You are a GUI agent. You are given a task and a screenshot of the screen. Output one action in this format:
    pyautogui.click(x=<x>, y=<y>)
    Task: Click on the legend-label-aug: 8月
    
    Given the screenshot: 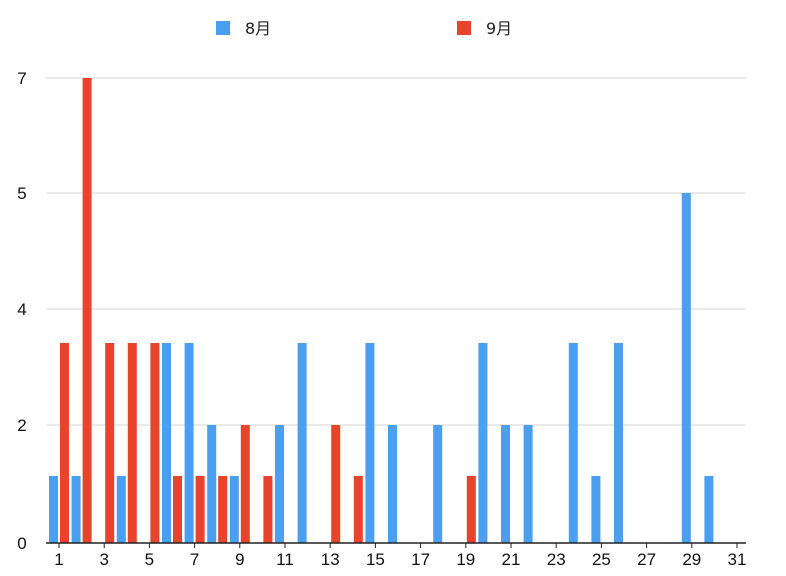 What is the action you would take?
    pyautogui.click(x=258, y=28)
    